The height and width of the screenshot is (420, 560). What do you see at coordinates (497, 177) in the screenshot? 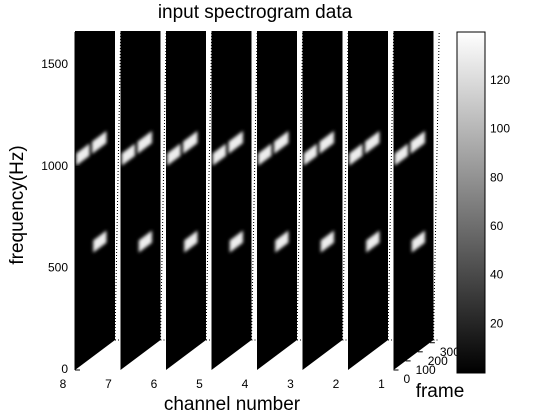
I see `colorbar-tick-label: 80` at bounding box center [497, 177].